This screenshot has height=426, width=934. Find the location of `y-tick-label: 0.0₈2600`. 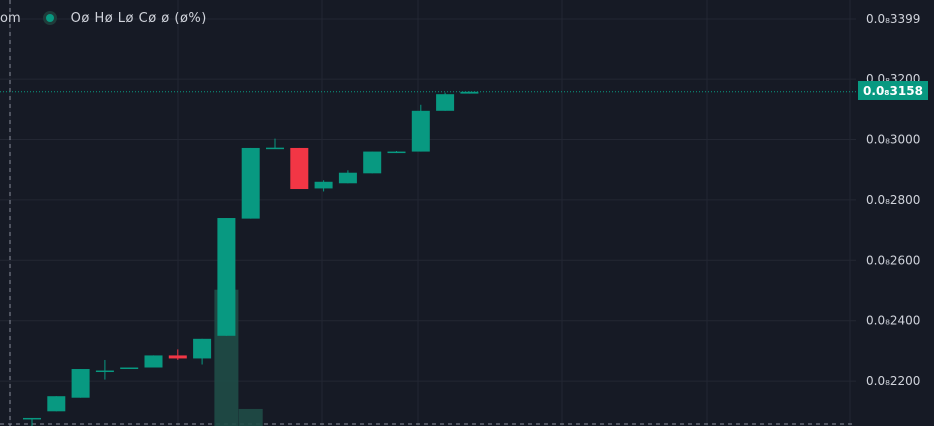

y-tick-label: 0.0₈2600 is located at coordinates (893, 260).